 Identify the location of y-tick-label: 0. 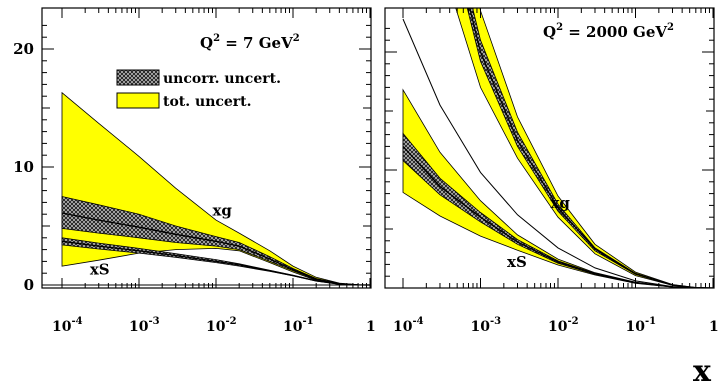
(29, 285).